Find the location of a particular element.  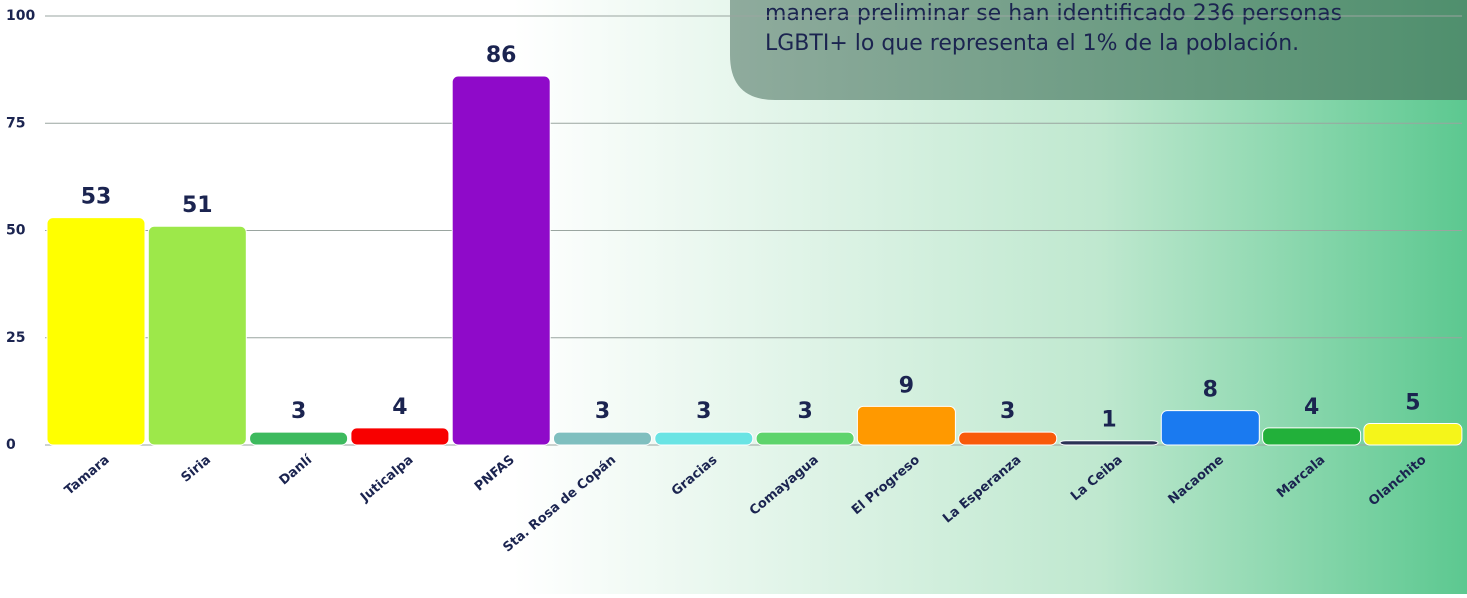

y-tick-label: 100 is located at coordinates (20, 16).